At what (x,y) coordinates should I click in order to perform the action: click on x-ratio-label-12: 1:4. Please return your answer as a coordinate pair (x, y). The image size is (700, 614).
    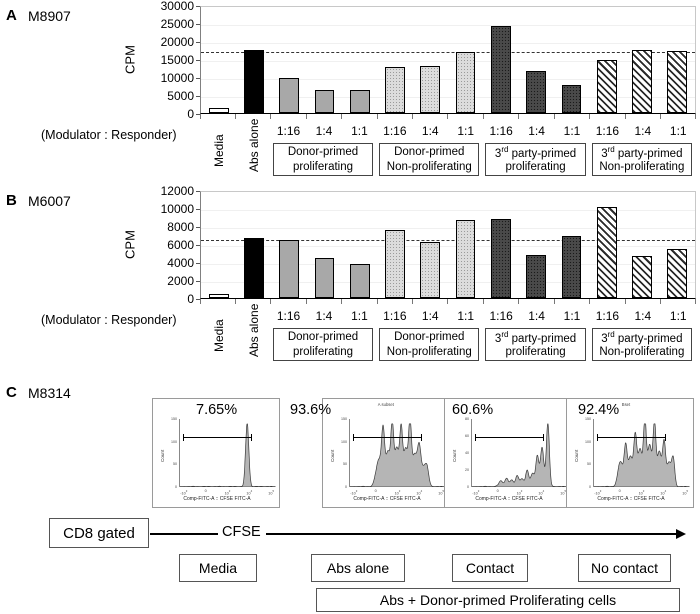
    Looking at the image, I should click on (643, 131).